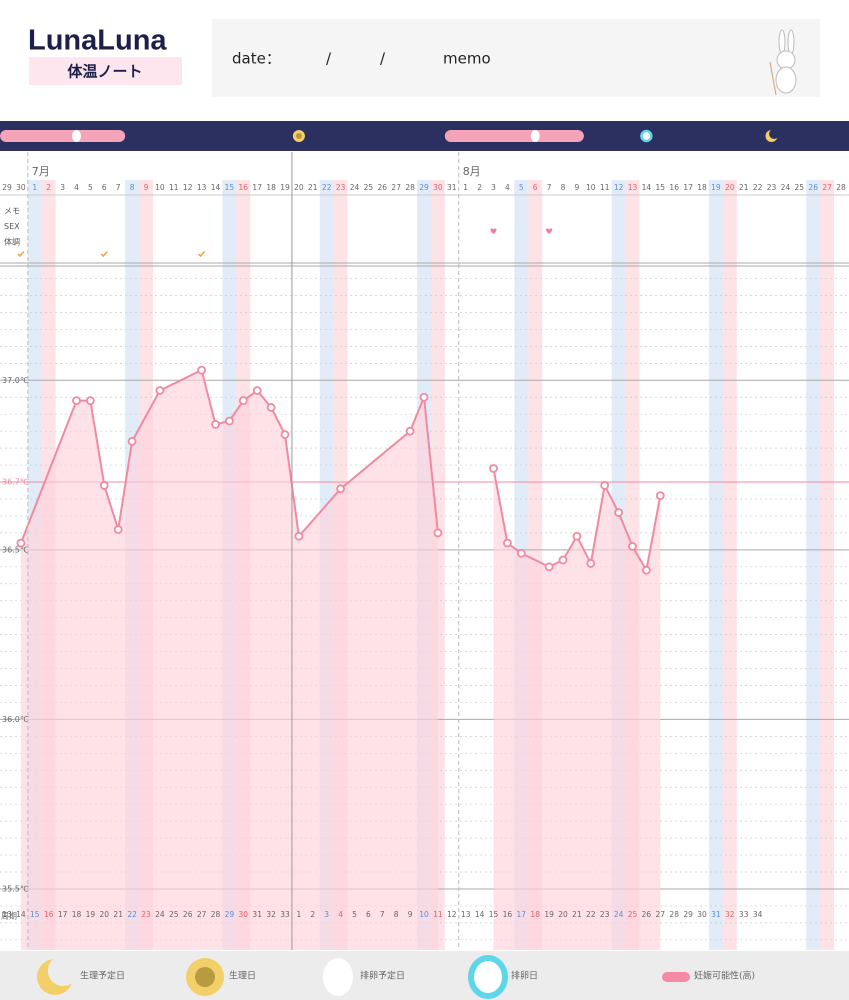 This screenshot has width=849, height=1000. Describe the element at coordinates (312, 914) in the screenshot. I see `cycle-day: 2` at that location.